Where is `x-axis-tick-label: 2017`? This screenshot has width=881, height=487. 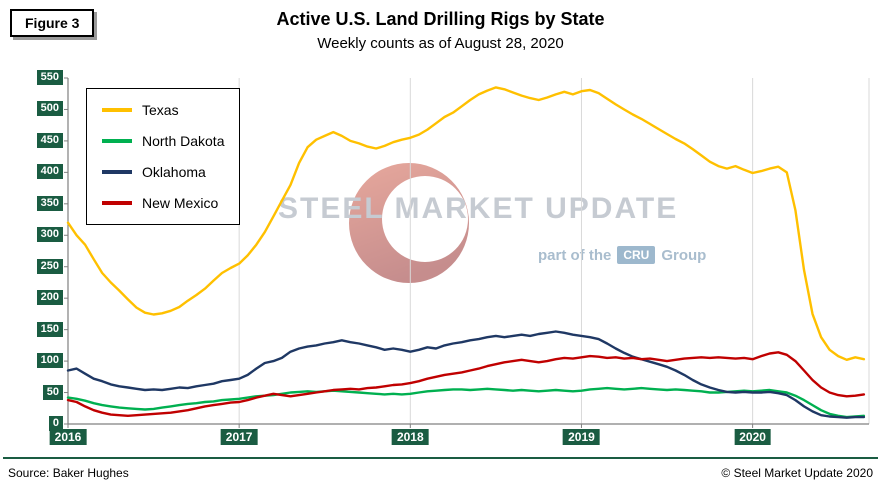 x-axis-tick-label: 2017 is located at coordinates (239, 437).